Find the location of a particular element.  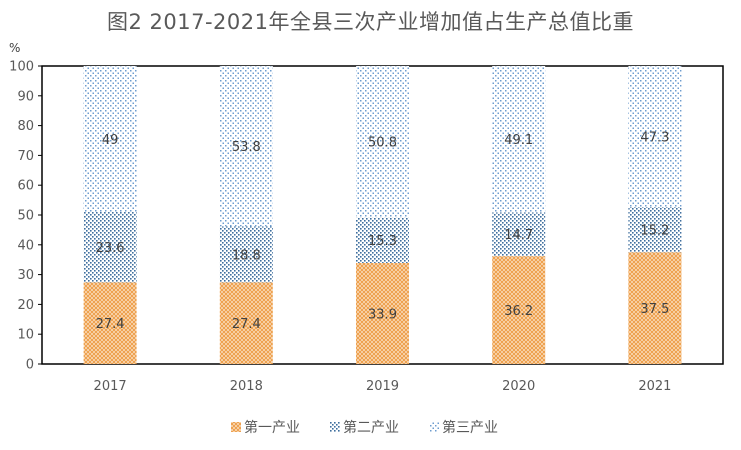

y-tick-label: 30 is located at coordinates (25, 275).